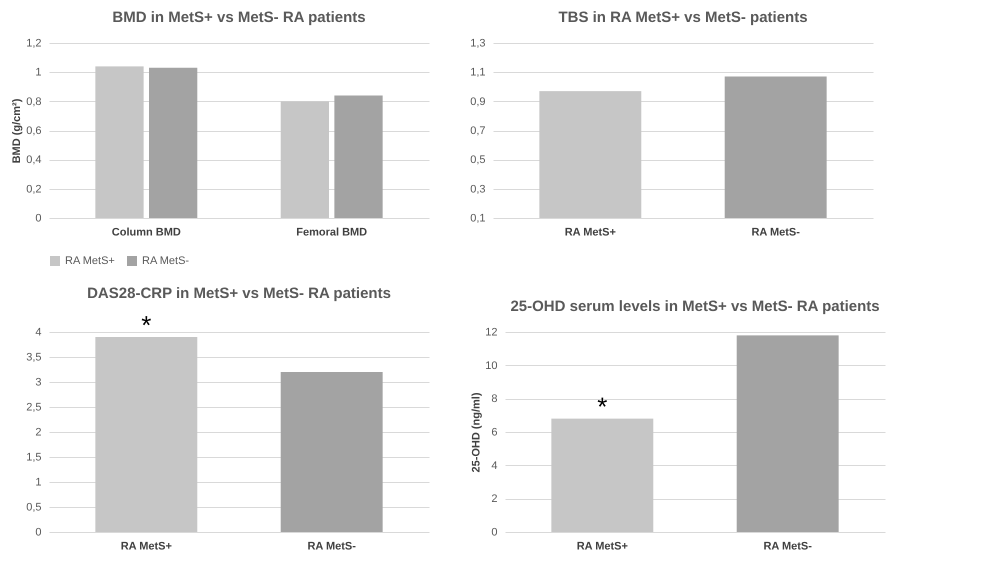 The height and width of the screenshot is (587, 984). I want to click on x-tick-label: Column BMD, so click(146, 232).